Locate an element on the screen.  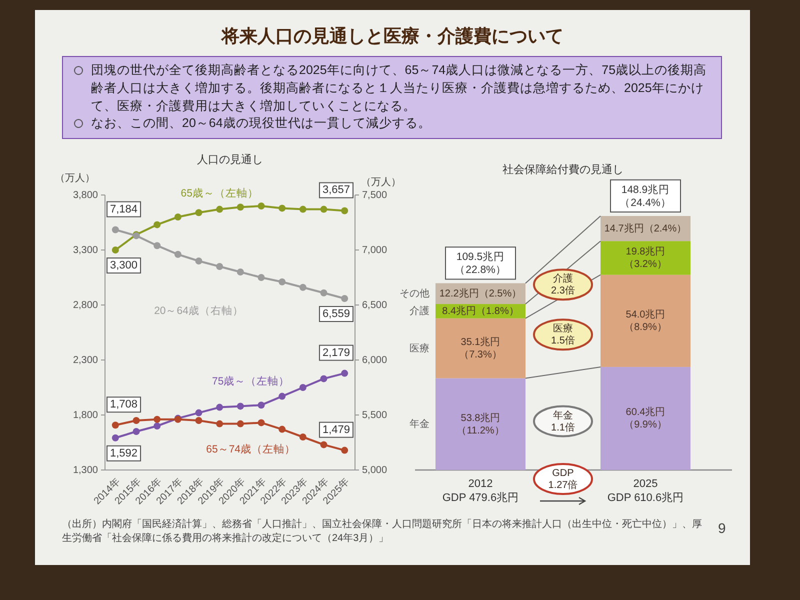
data-label: 2,179 is located at coordinates (336, 352).